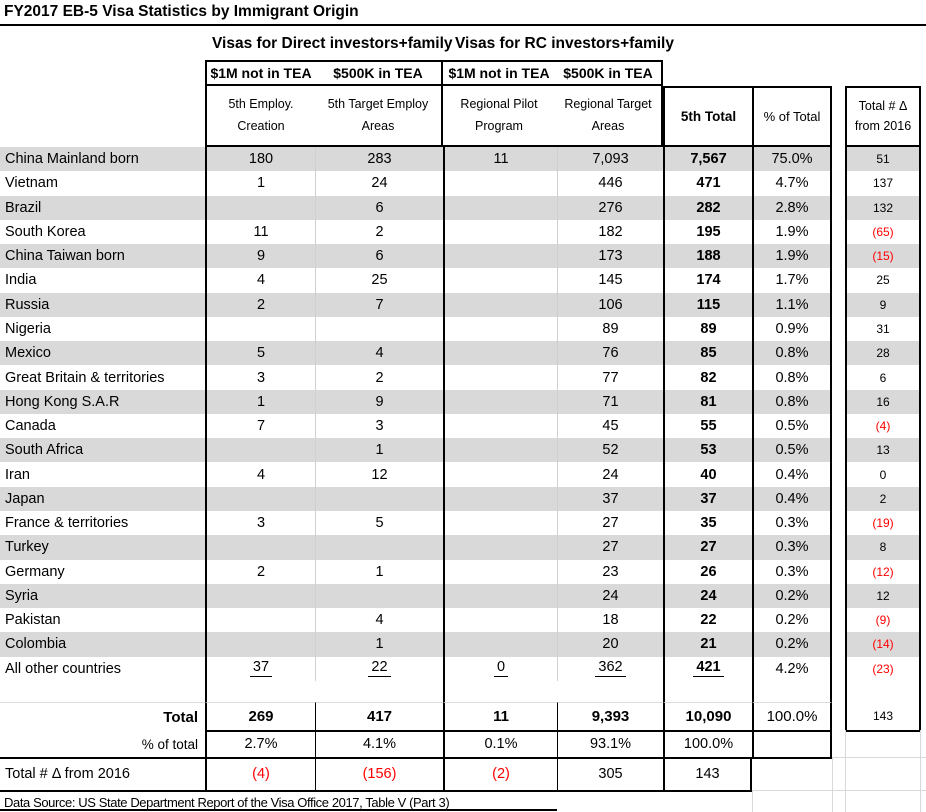 Image resolution: width=926 pixels, height=812 pixels. What do you see at coordinates (379, 450) in the screenshot?
I see `cell-d500k: 1` at bounding box center [379, 450].